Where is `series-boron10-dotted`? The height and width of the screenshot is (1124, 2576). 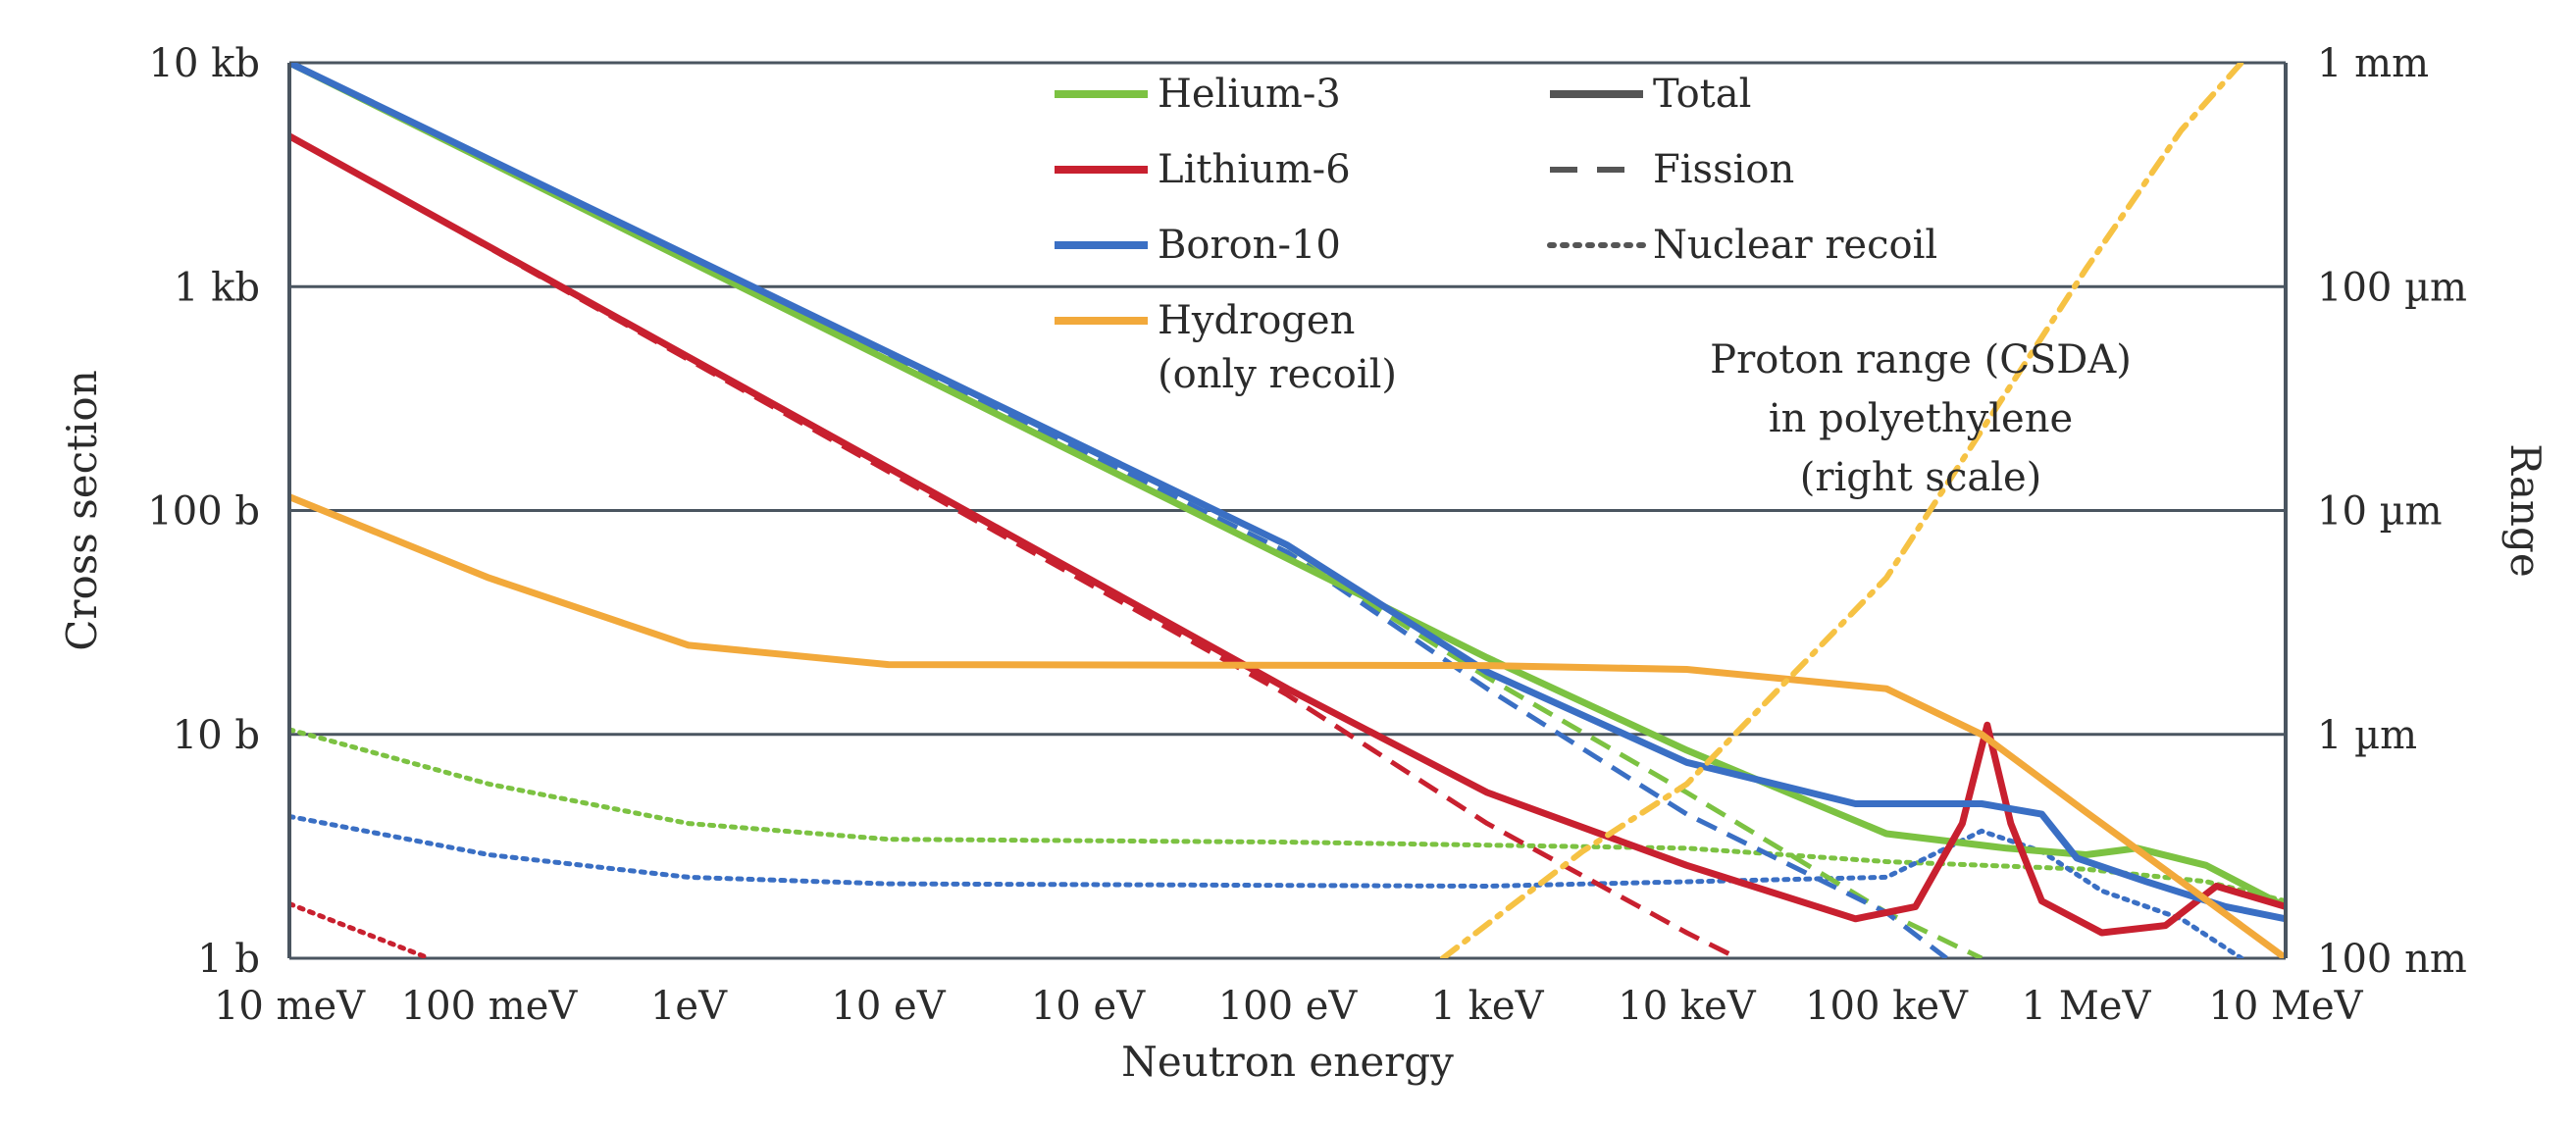 series-boron10-dotted is located at coordinates (1266, 886).